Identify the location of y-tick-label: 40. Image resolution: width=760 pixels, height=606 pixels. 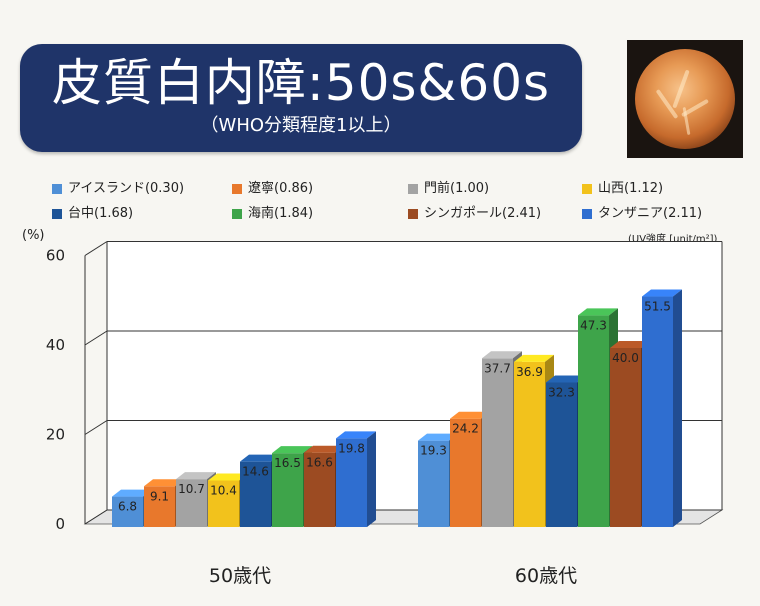
(55, 345).